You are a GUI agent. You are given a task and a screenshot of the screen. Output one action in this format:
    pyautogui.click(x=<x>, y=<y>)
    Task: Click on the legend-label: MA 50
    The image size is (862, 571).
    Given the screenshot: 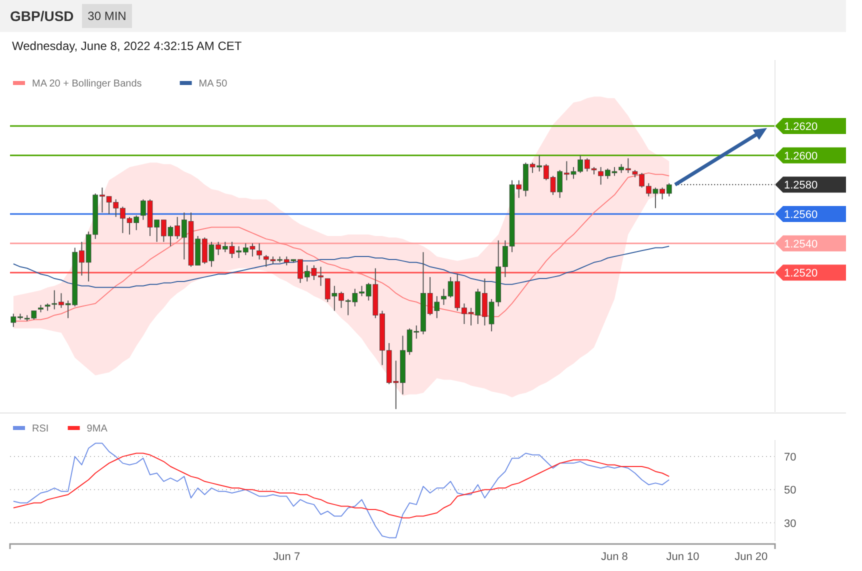 What is the action you would take?
    pyautogui.click(x=213, y=84)
    